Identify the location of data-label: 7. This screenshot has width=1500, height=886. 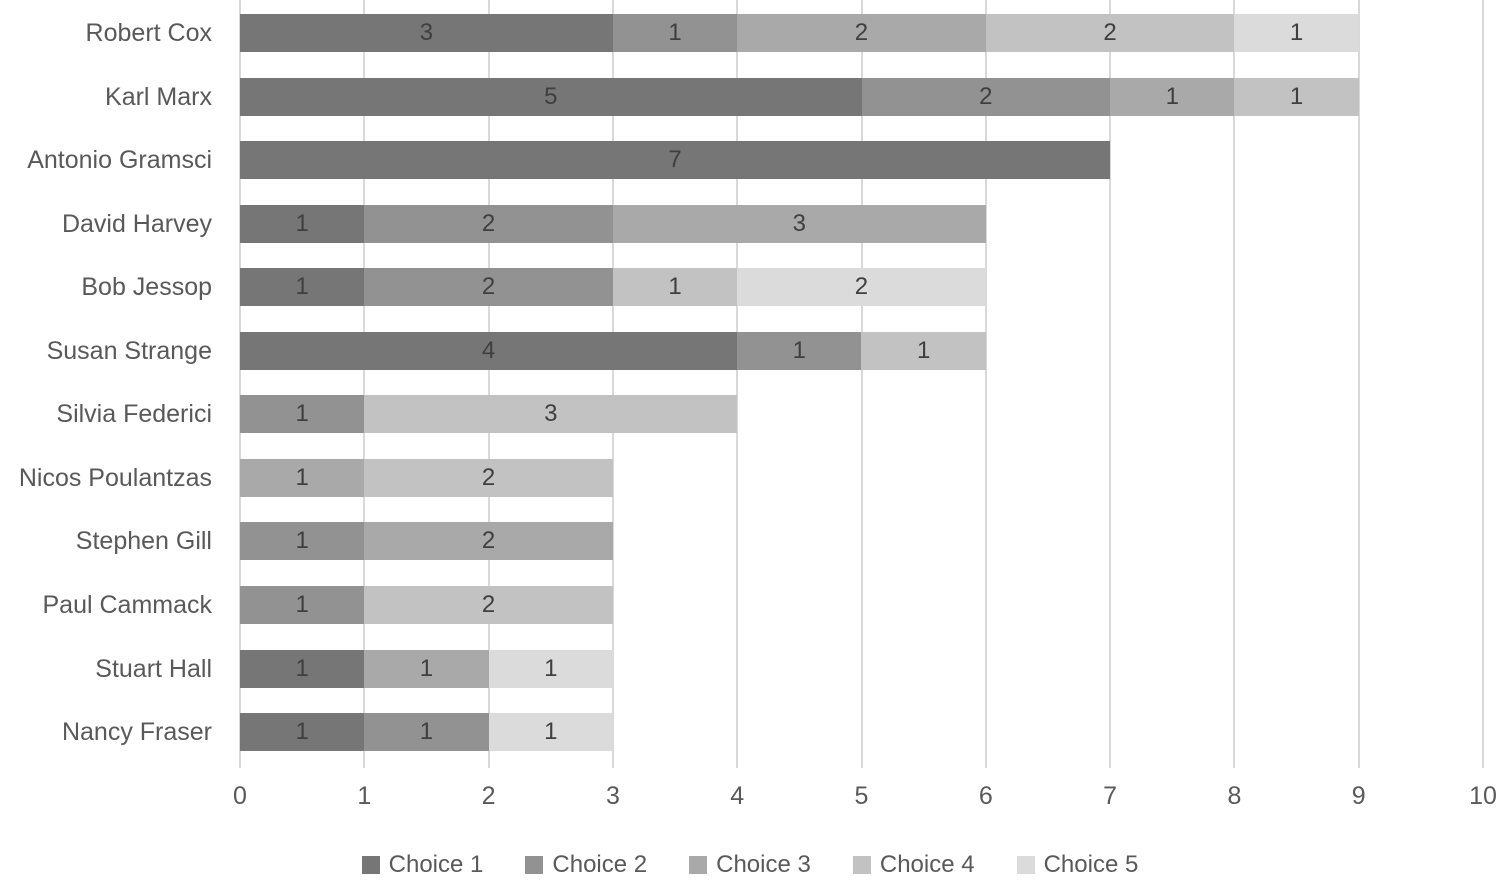
(675, 160).